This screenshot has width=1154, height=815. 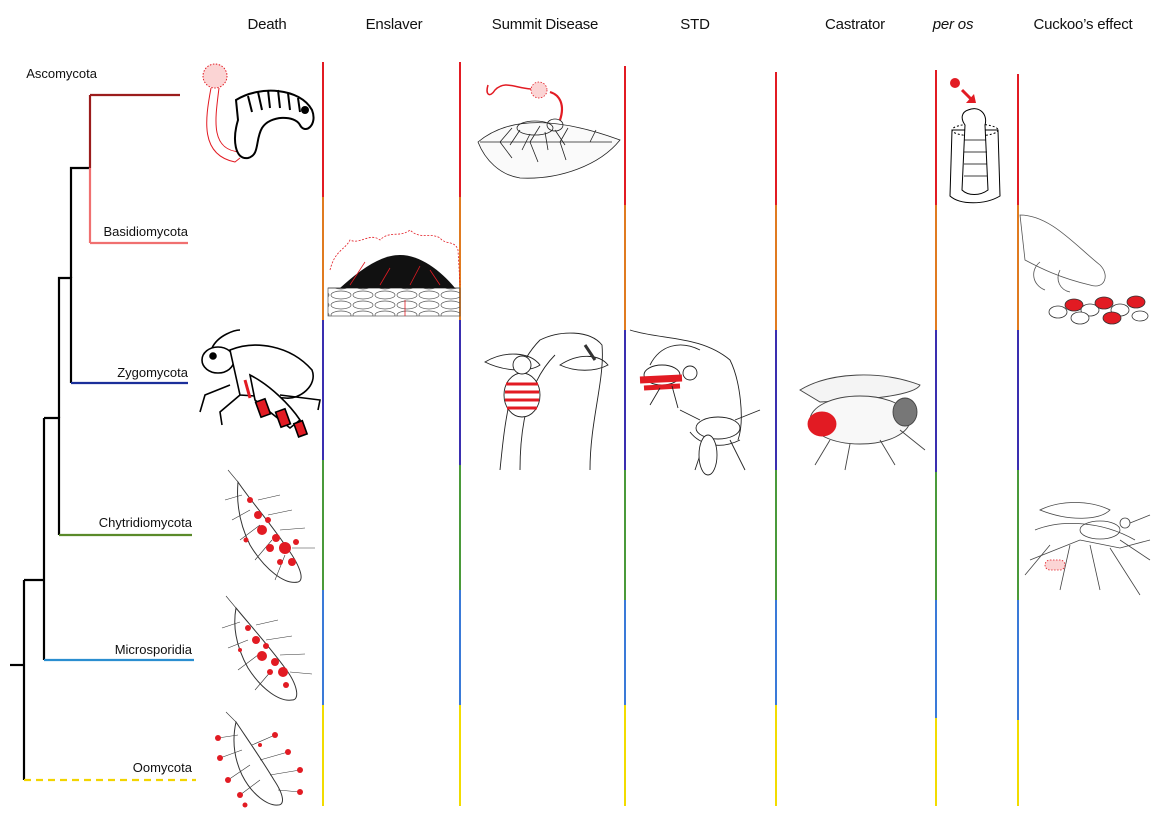 I want to click on column-header-enslaver: Enslaver, so click(x=394, y=24).